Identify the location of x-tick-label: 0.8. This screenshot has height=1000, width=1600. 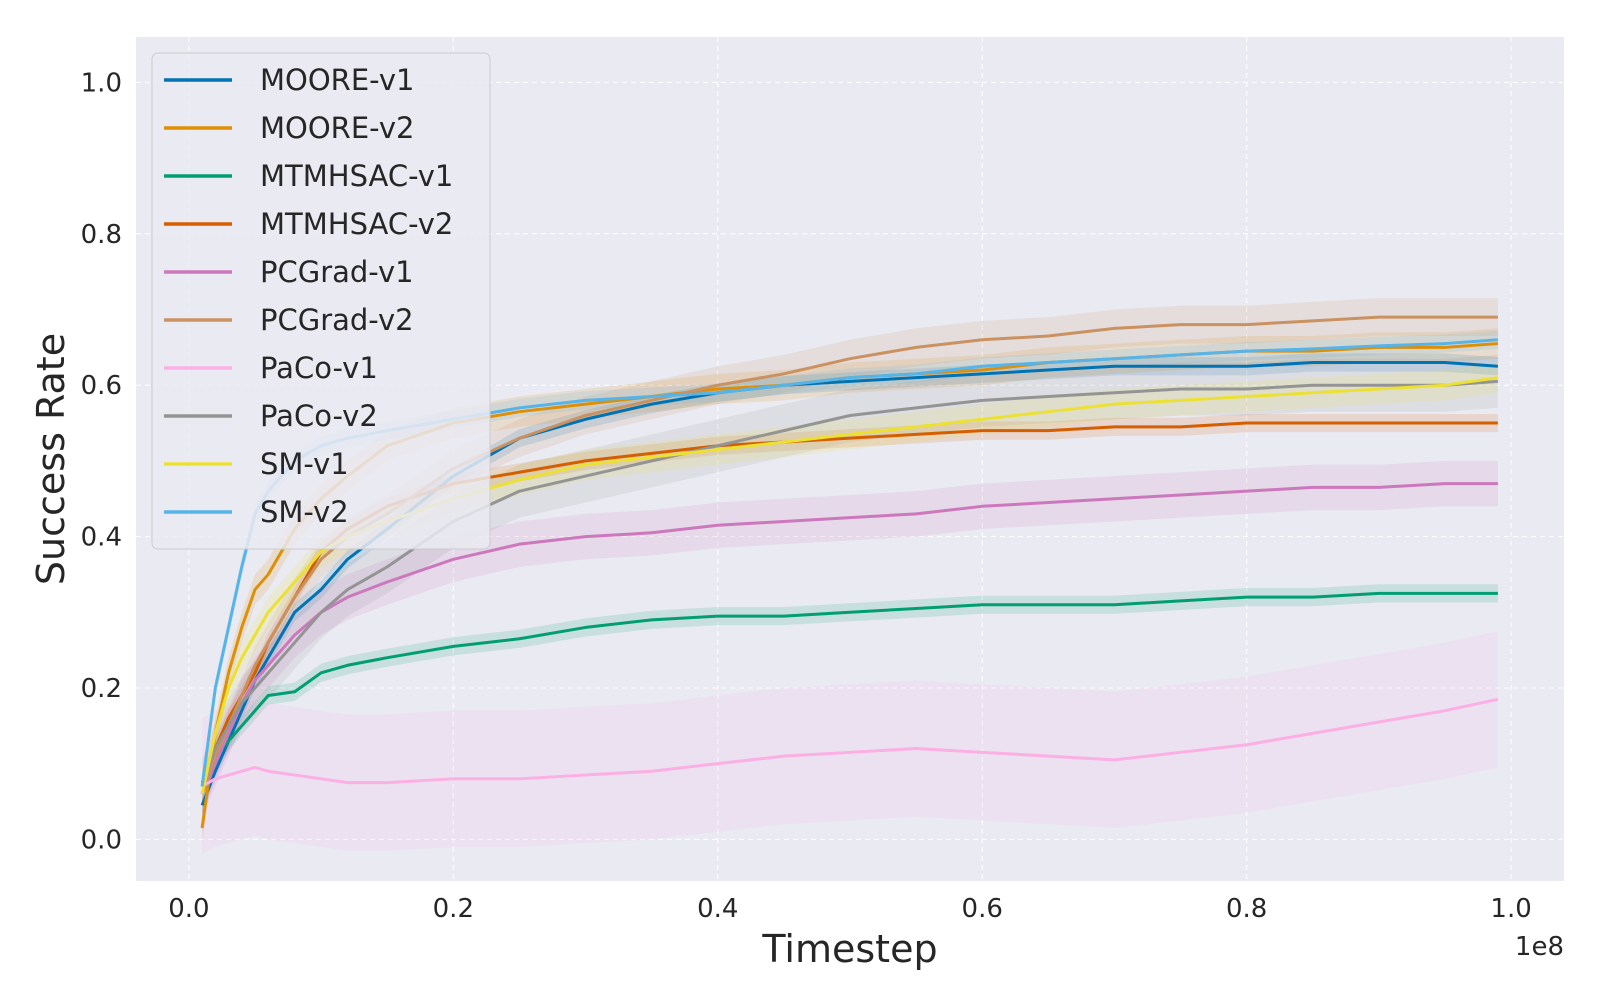
(1246, 909).